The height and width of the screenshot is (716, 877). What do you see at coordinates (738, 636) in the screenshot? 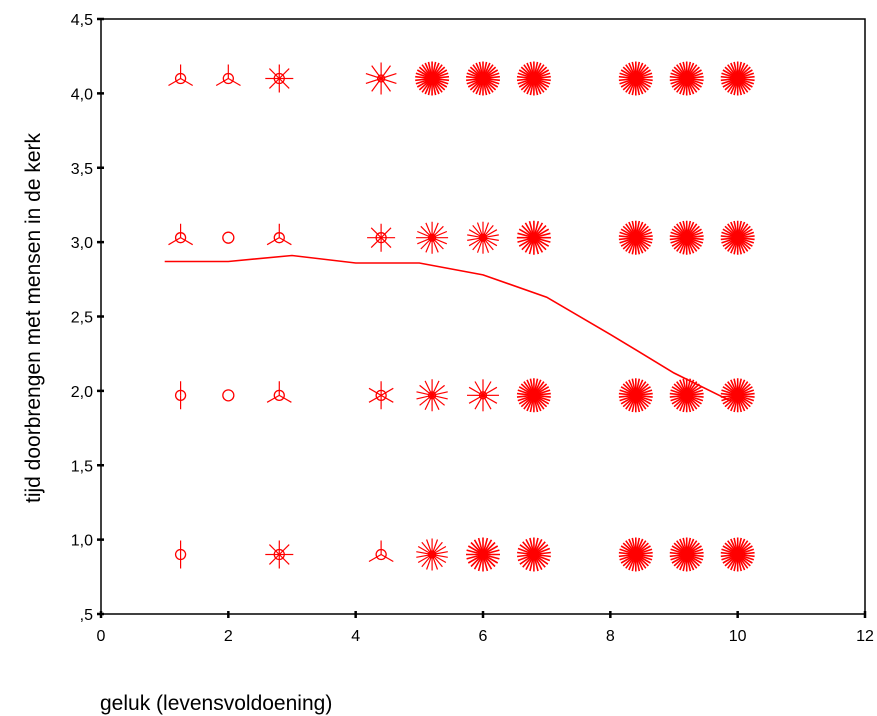
I see `x-tick-label: 10` at bounding box center [738, 636].